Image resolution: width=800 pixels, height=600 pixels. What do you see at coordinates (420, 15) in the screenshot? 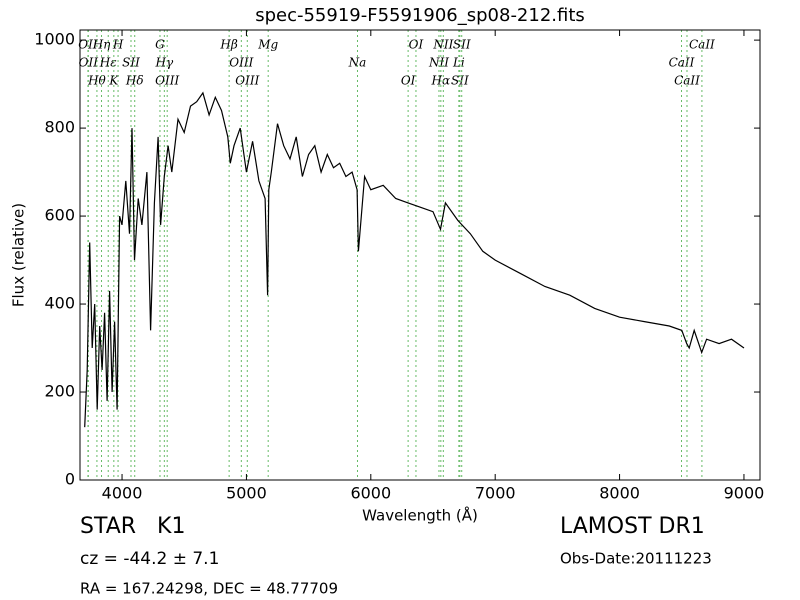
I see `chart-title: spec-55919-F5591906_sp08-212.fits` at bounding box center [420, 15].